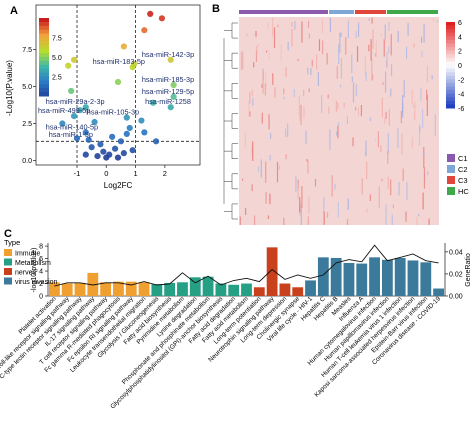  Describe the element at coordinates (118, 185) in the screenshot. I see `volcano-x-axis-label: Log2FC` at that location.